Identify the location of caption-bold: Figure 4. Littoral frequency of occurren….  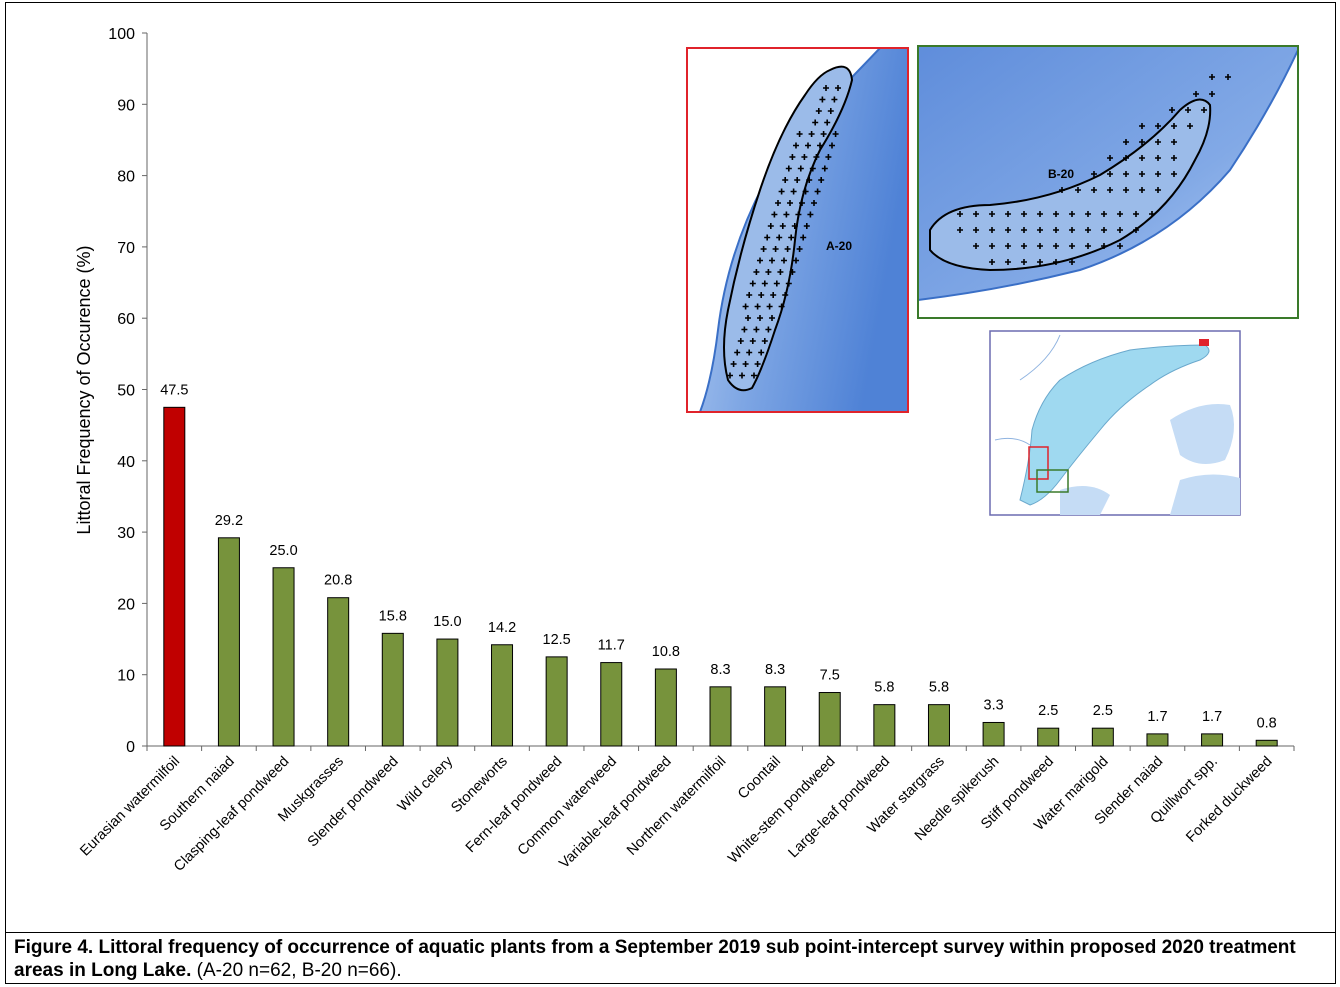
(655, 959).